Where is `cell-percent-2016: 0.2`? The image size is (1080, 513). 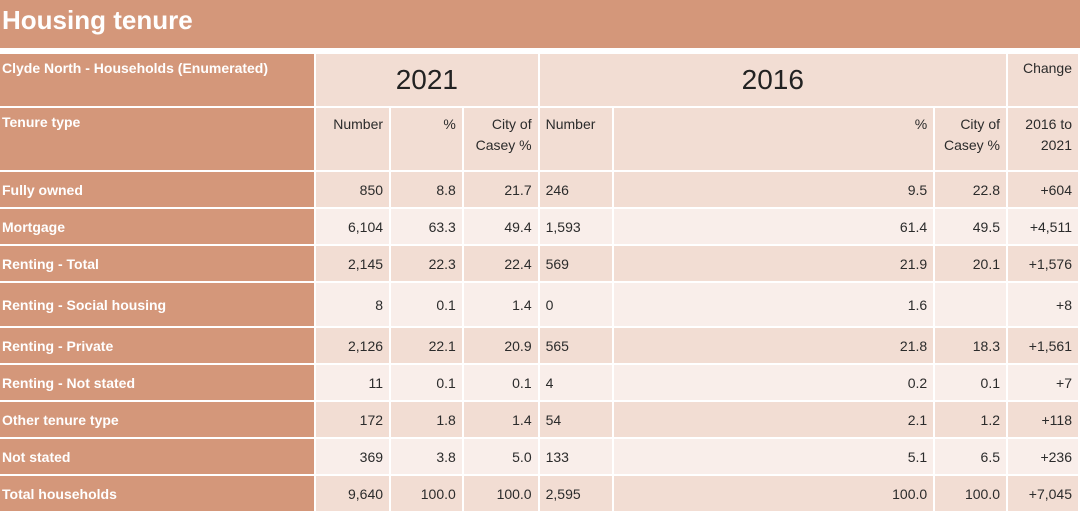
cell-percent-2016: 0.2 is located at coordinates (773, 382).